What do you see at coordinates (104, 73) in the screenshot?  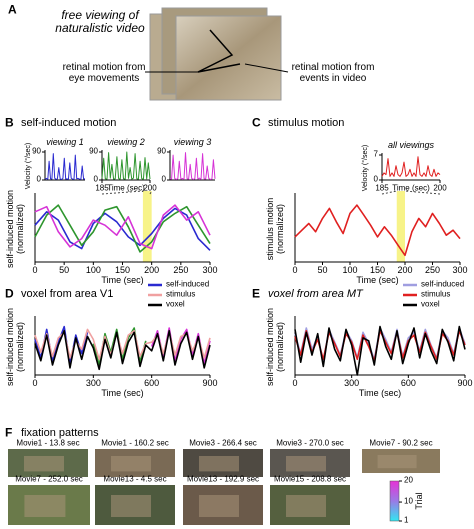 I see `panel-a-label: retinal motion from eye movements` at bounding box center [104, 73].